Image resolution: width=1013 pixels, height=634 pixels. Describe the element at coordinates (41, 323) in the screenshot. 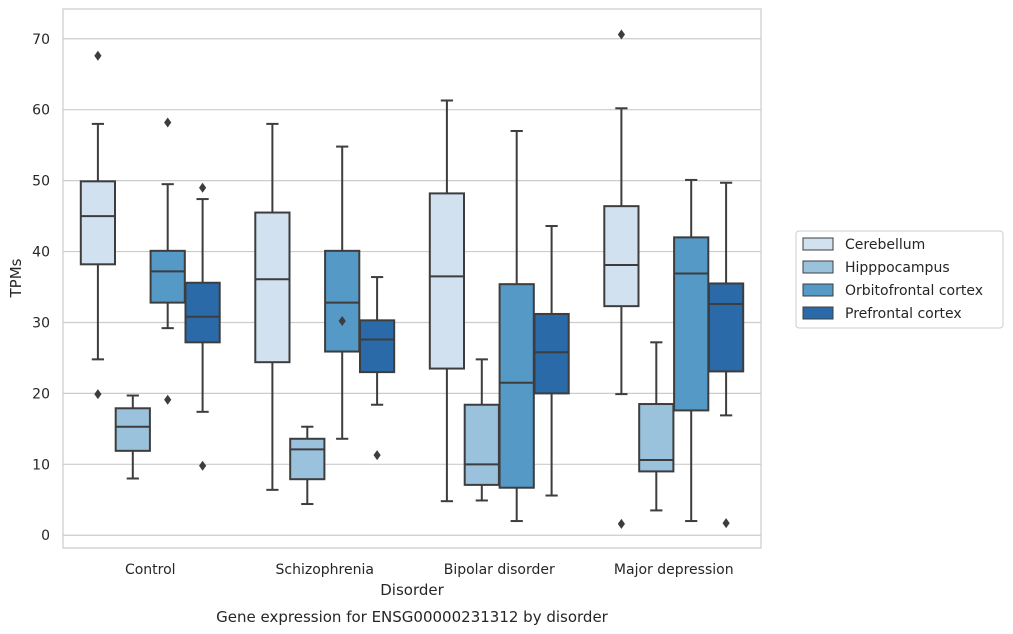

I see `y-tick-label-30: 30` at that location.